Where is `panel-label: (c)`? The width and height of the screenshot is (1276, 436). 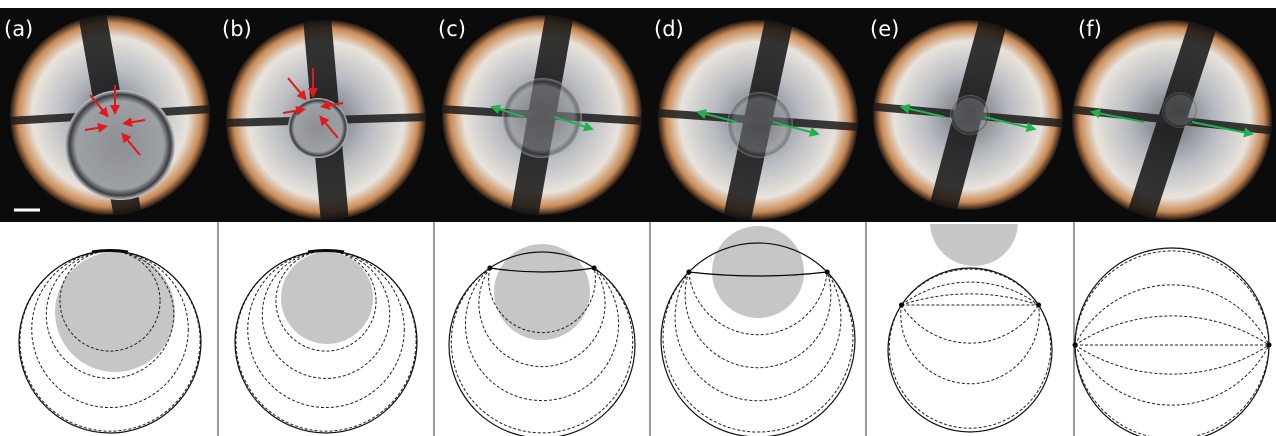 panel-label: (c) is located at coordinates (452, 29).